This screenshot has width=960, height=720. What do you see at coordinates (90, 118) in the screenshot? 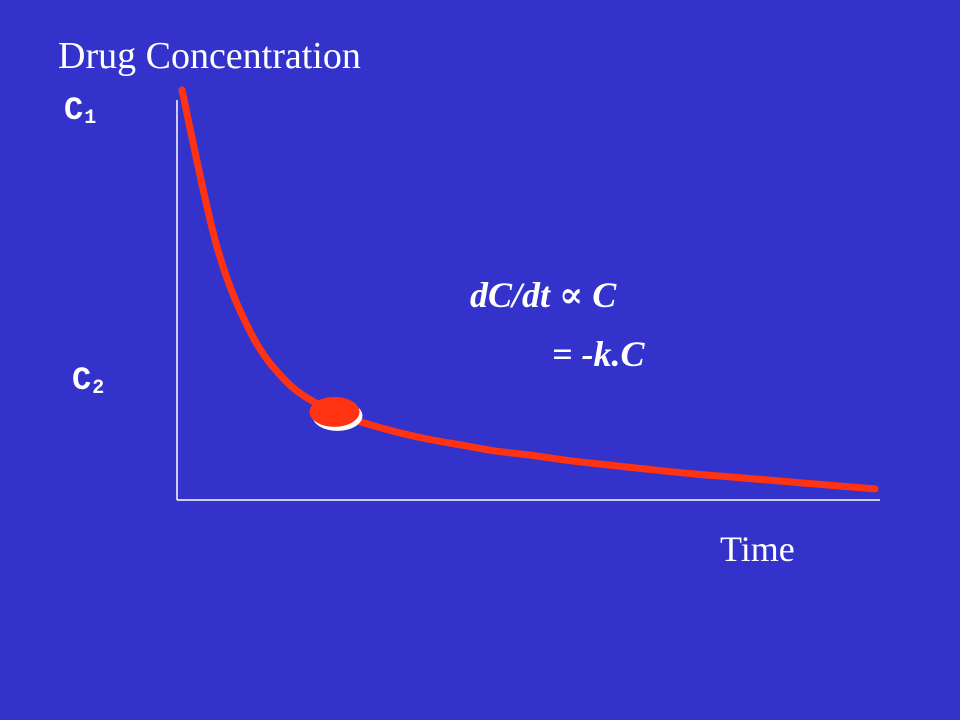
I see `y-tick-c1-subscript: 1` at bounding box center [90, 118].